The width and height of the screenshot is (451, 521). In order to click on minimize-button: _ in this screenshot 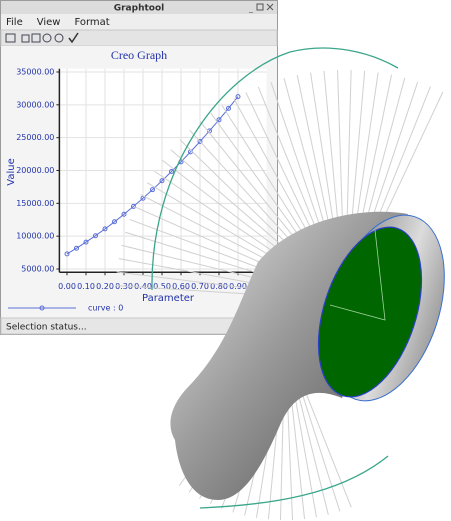, I will do `click(251, 8)`.